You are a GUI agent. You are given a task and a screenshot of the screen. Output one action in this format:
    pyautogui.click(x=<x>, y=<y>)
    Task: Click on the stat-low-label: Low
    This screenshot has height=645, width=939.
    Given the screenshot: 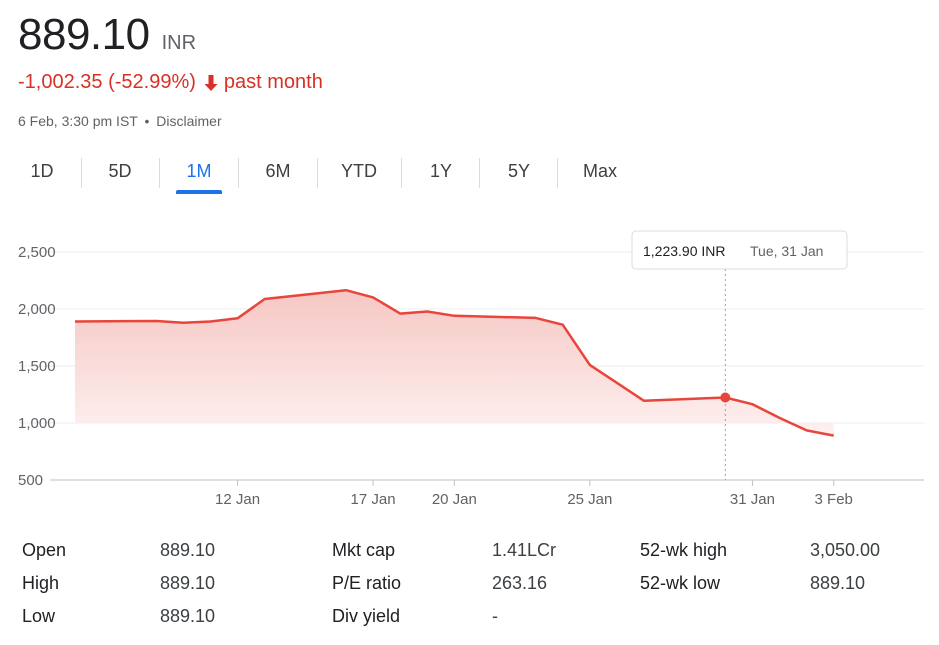 What is the action you would take?
    pyautogui.click(x=39, y=616)
    